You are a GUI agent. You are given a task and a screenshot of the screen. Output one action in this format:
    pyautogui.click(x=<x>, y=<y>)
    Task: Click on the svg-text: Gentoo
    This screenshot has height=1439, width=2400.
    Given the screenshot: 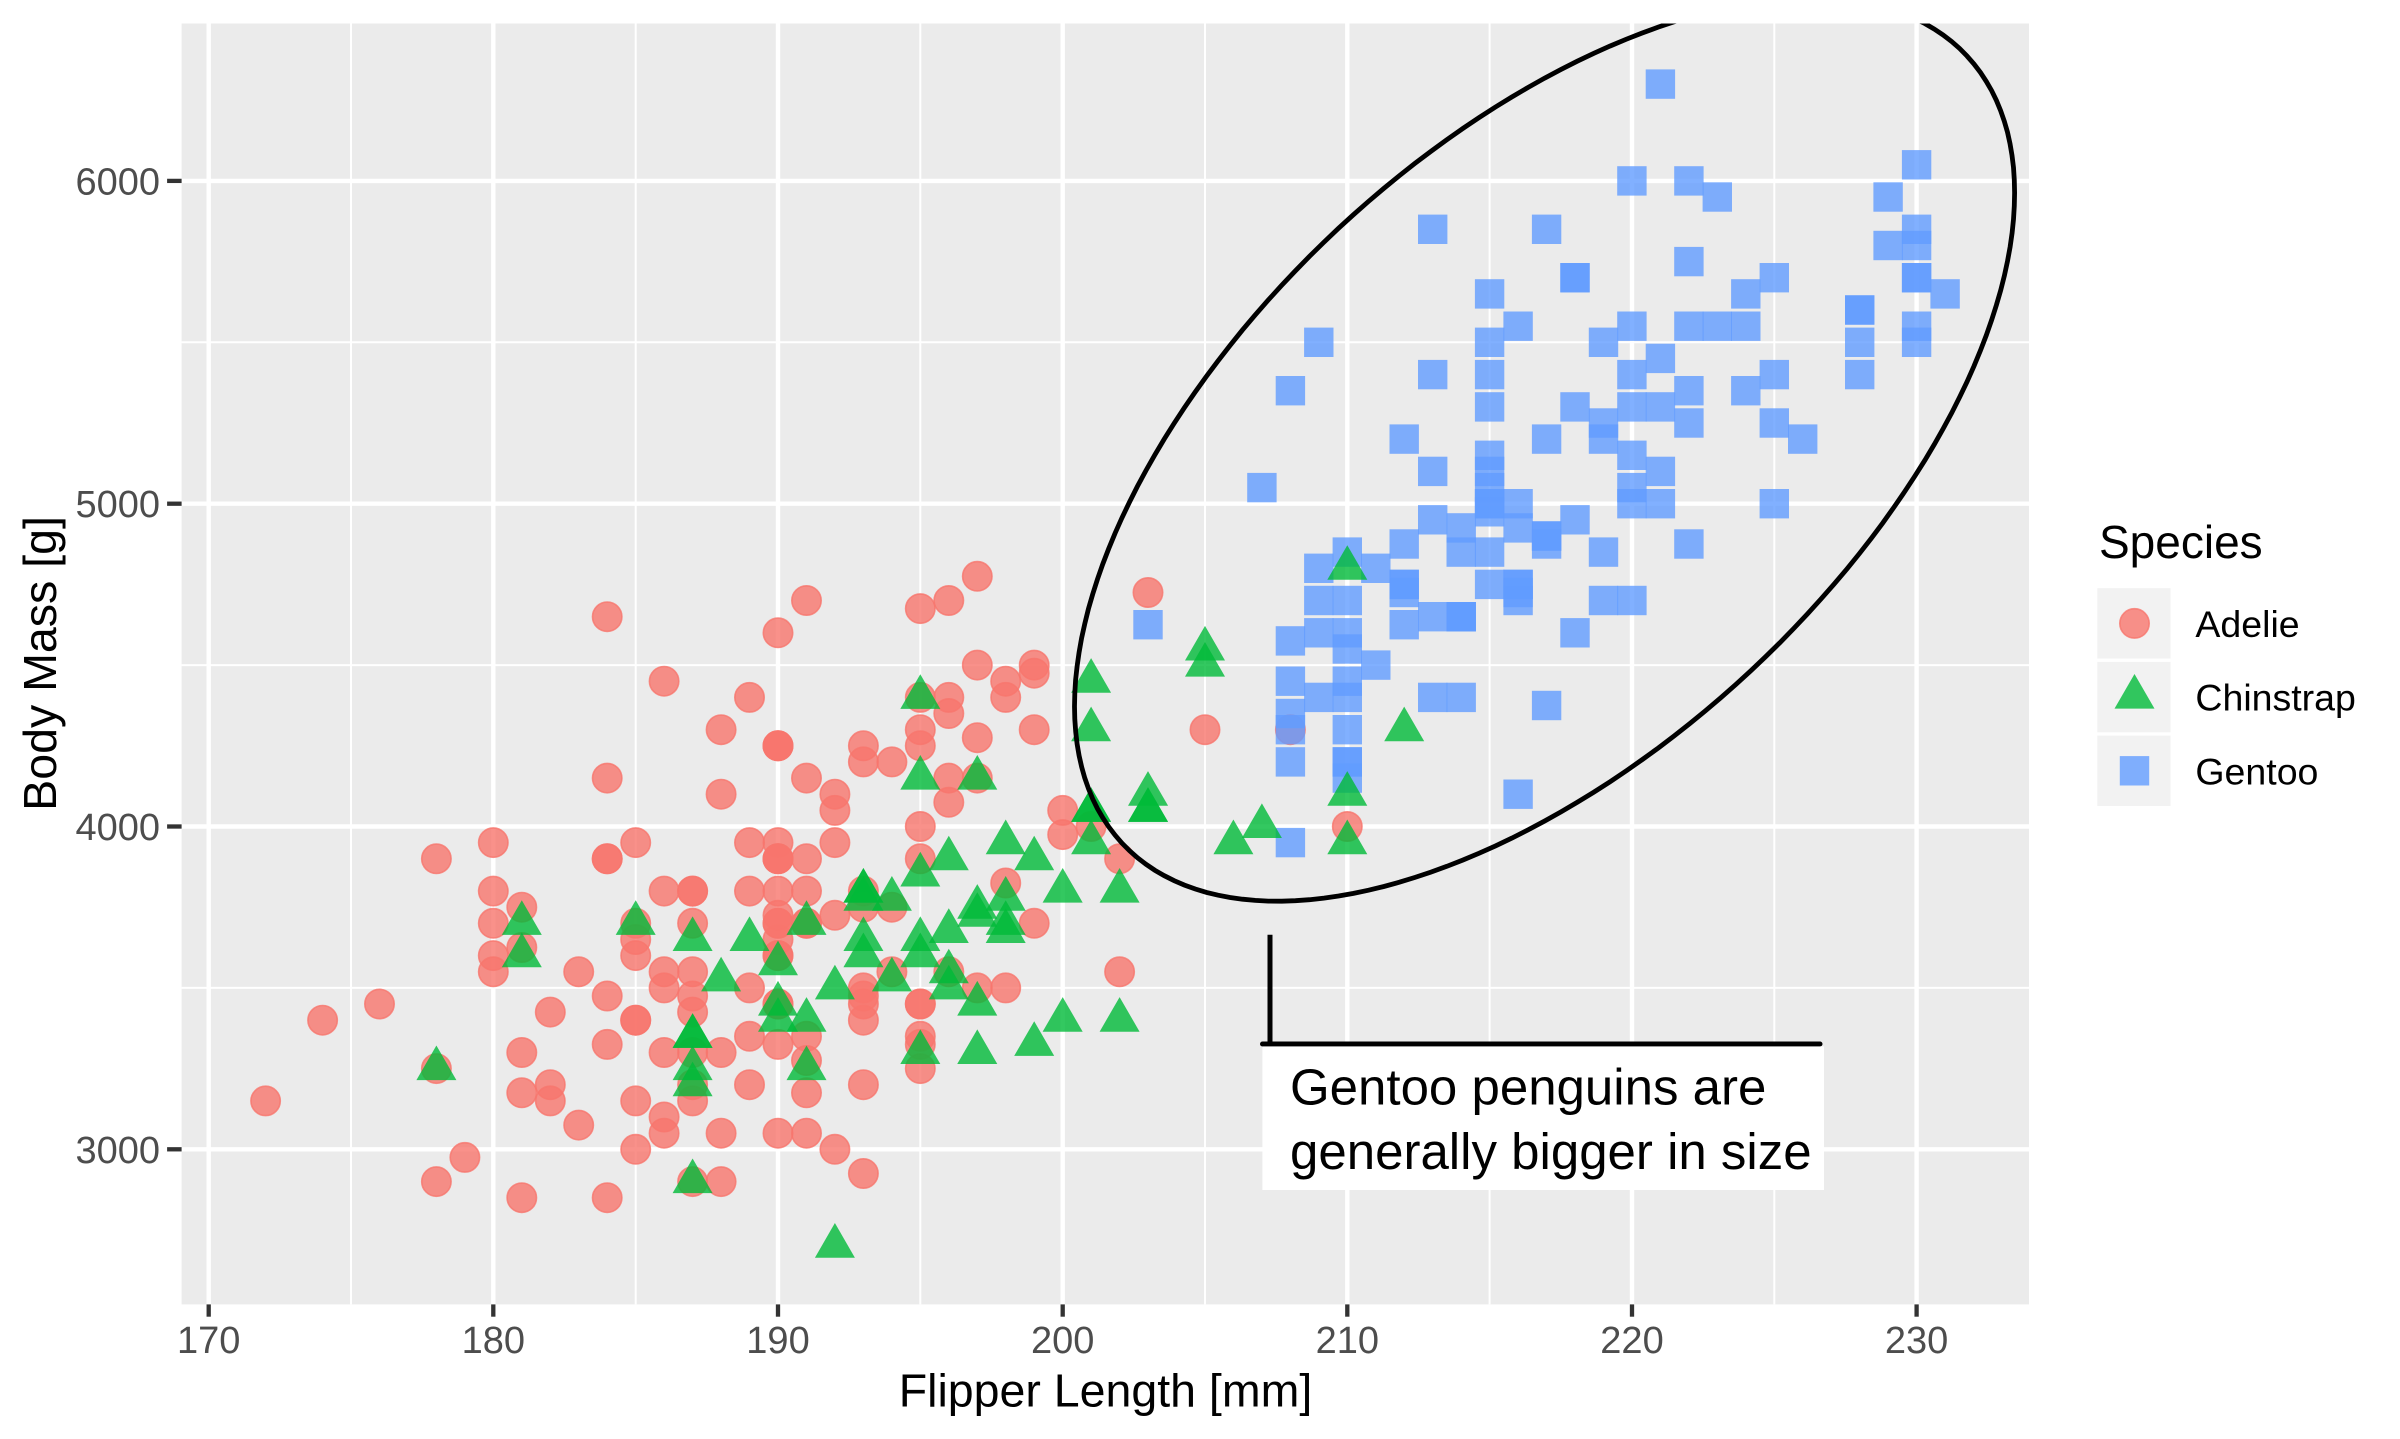 What is the action you would take?
    pyautogui.click(x=2256, y=771)
    